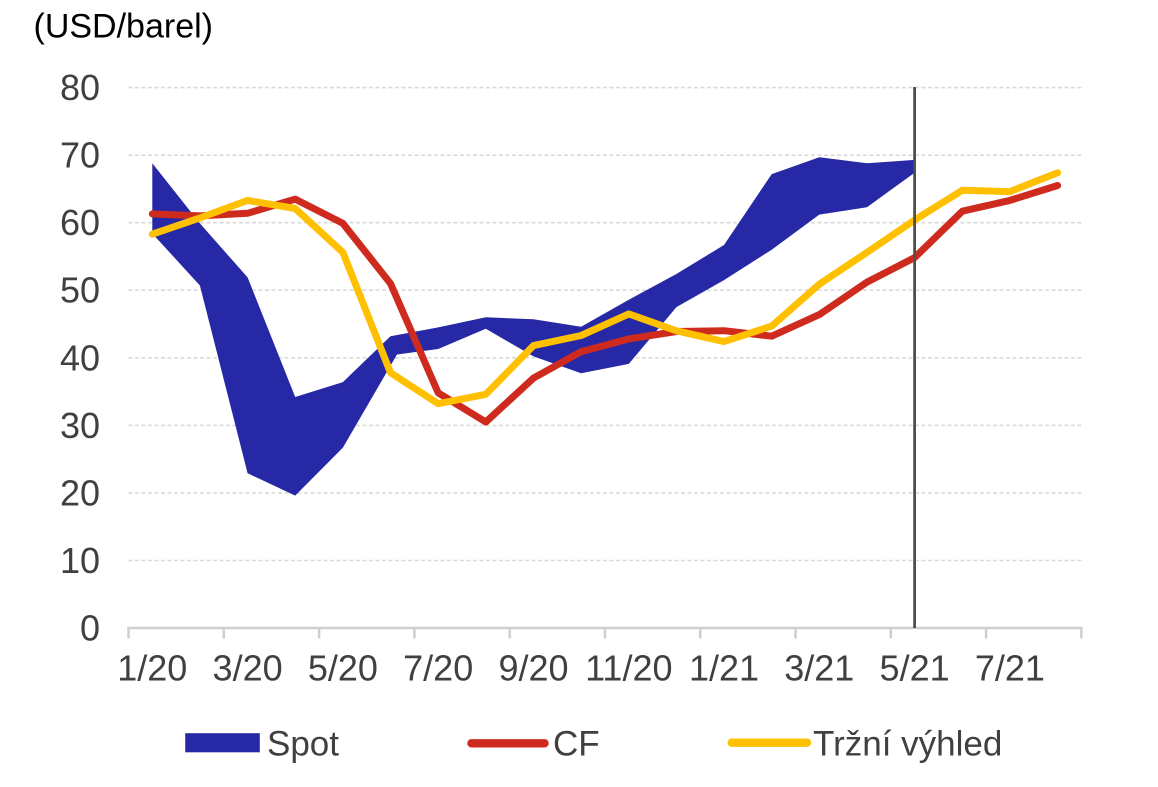 The image size is (1158, 787). What do you see at coordinates (80, 87) in the screenshot?
I see `svg-text: 80` at bounding box center [80, 87].